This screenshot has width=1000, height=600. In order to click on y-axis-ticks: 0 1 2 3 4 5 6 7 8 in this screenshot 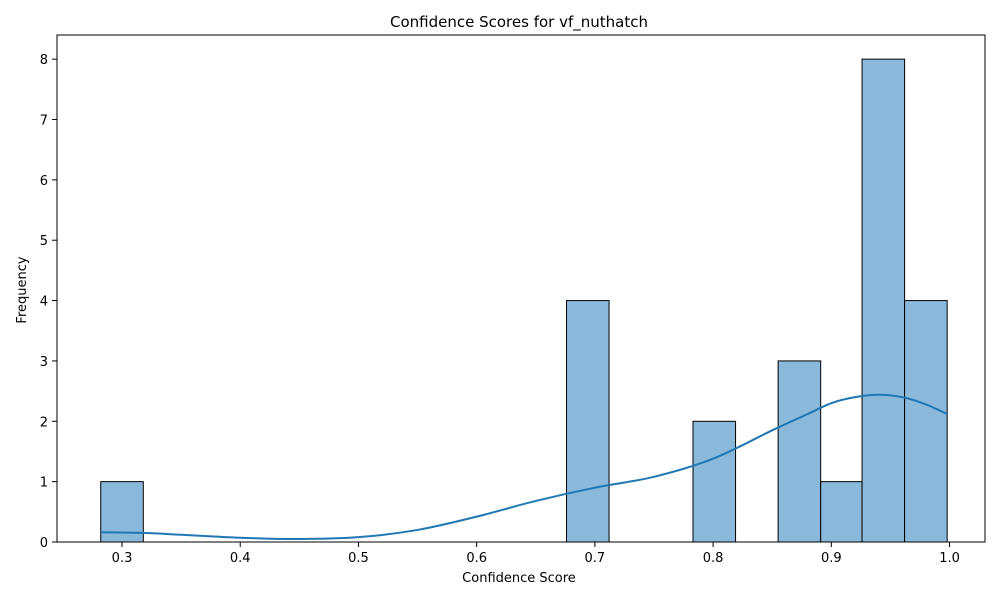, I will do `click(48, 302)`.